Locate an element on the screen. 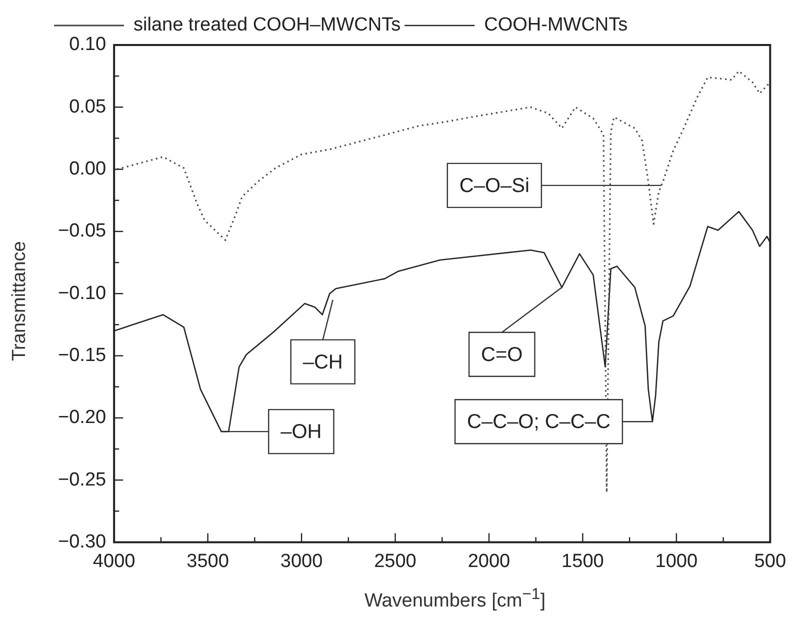 The height and width of the screenshot is (621, 794). y-tick-label: 0.05 is located at coordinates (87, 107).